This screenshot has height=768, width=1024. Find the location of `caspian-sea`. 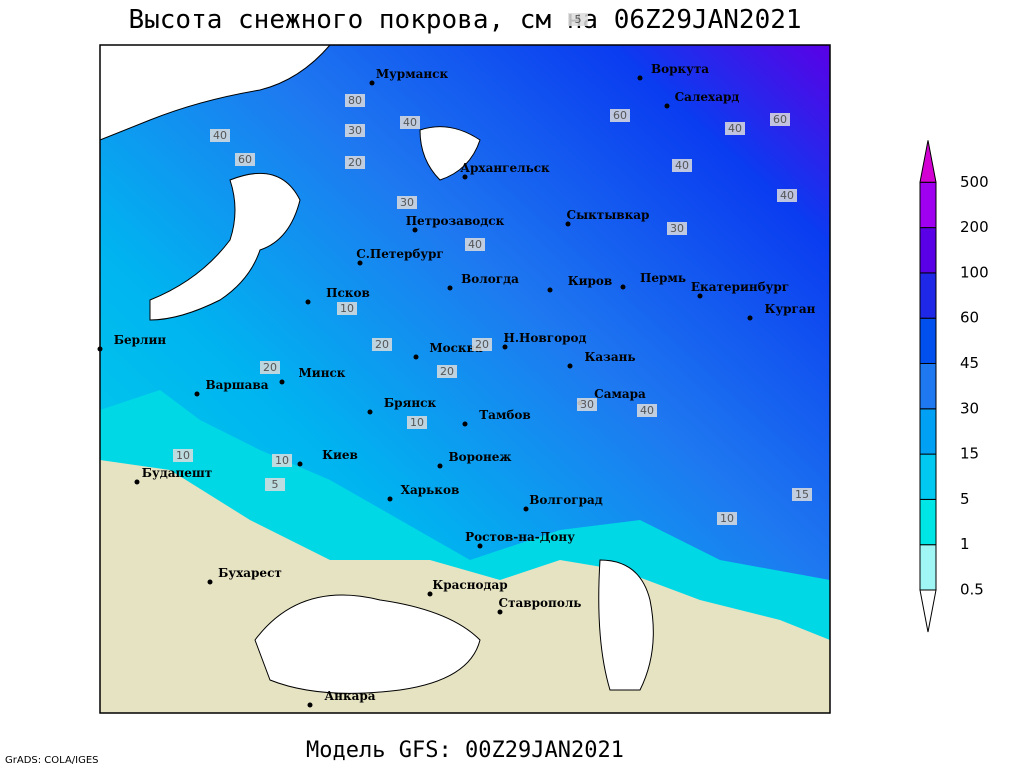

caspian-sea is located at coordinates (626, 625).